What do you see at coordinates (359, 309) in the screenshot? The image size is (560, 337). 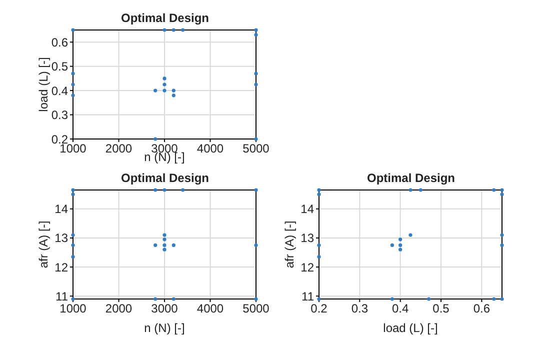 I see `x-tick-label: 0.3` at bounding box center [359, 309].